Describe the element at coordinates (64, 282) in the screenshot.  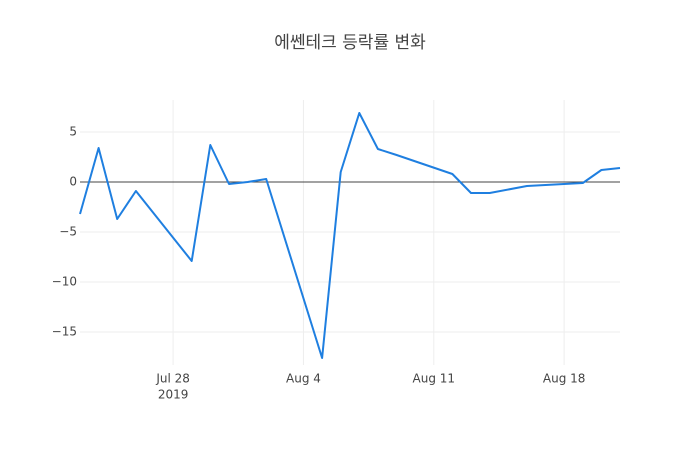
I see `y-tick-label: −10` at that location.